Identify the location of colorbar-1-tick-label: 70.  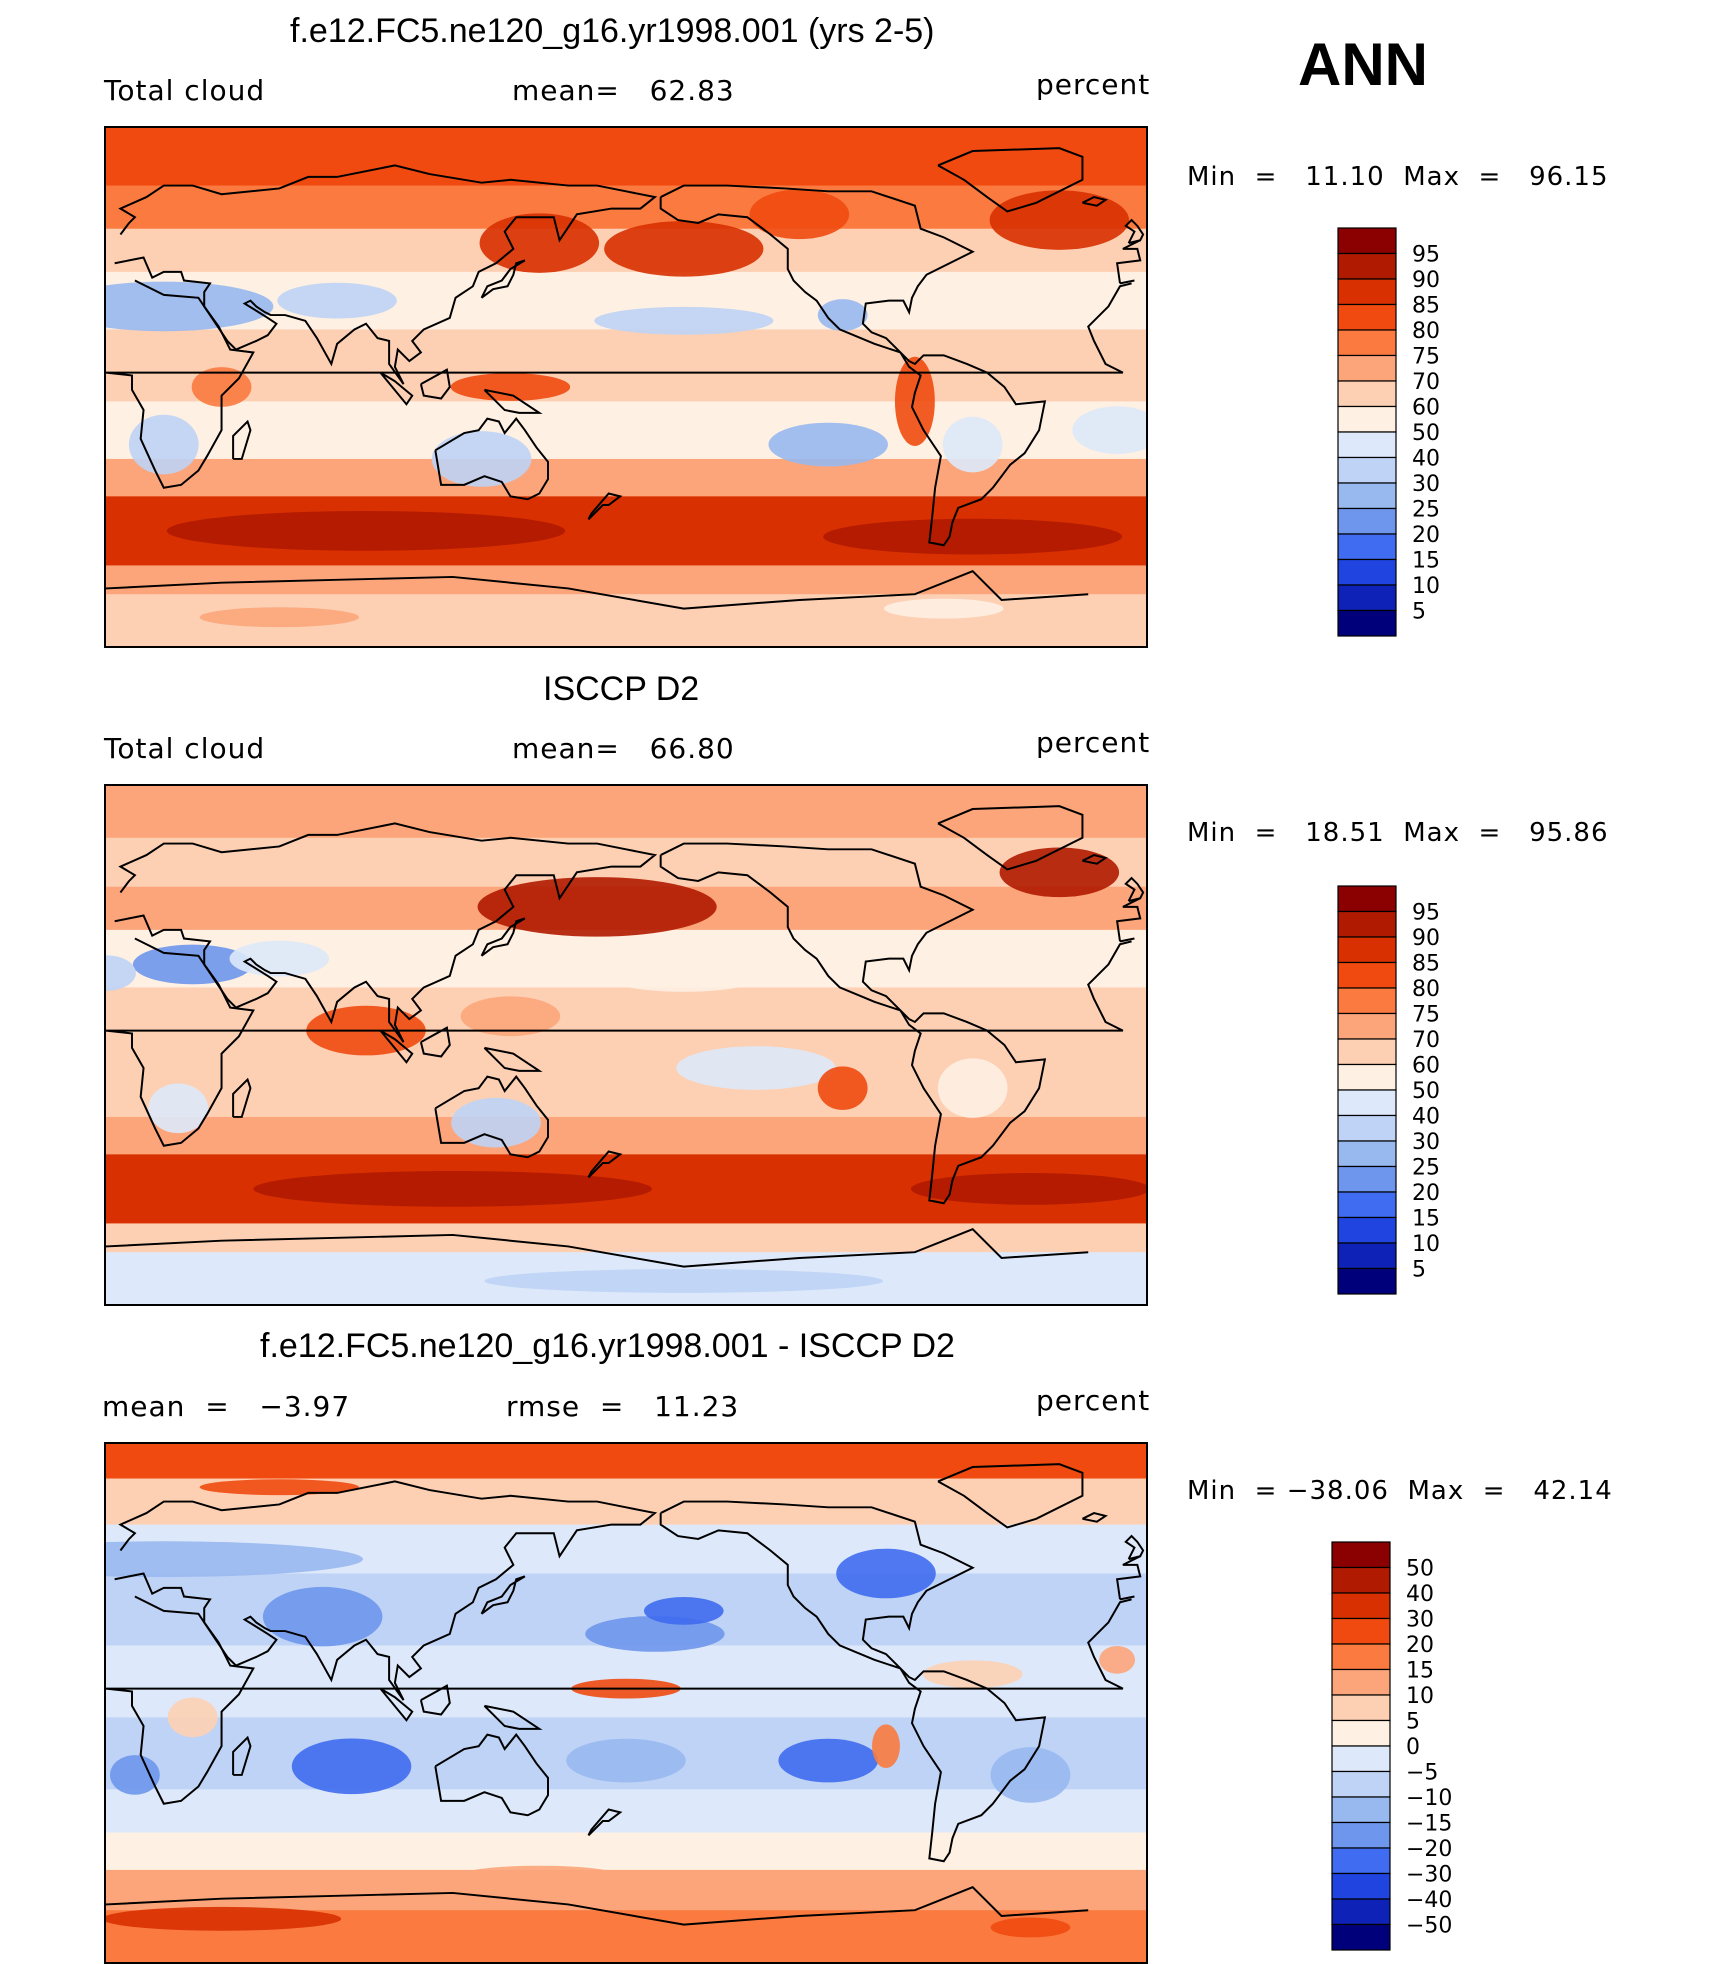
(1426, 382).